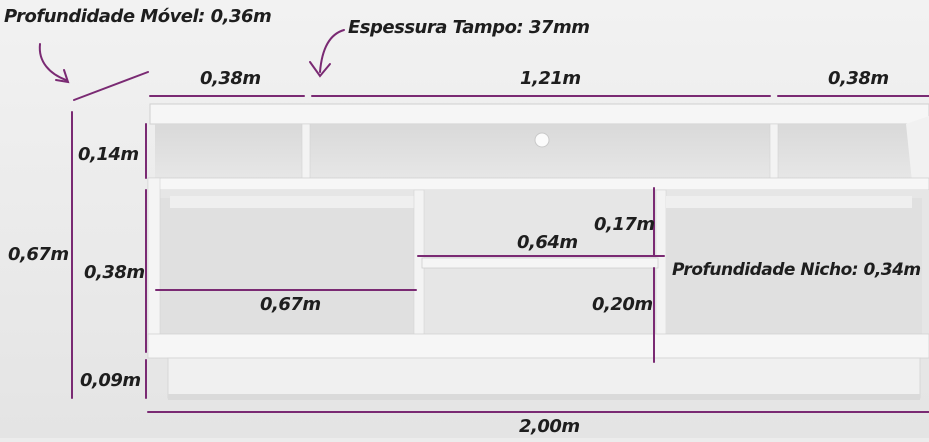 The height and width of the screenshot is (442, 929). Describe the element at coordinates (544, 397) in the screenshot. I see `base-shadow` at that location.